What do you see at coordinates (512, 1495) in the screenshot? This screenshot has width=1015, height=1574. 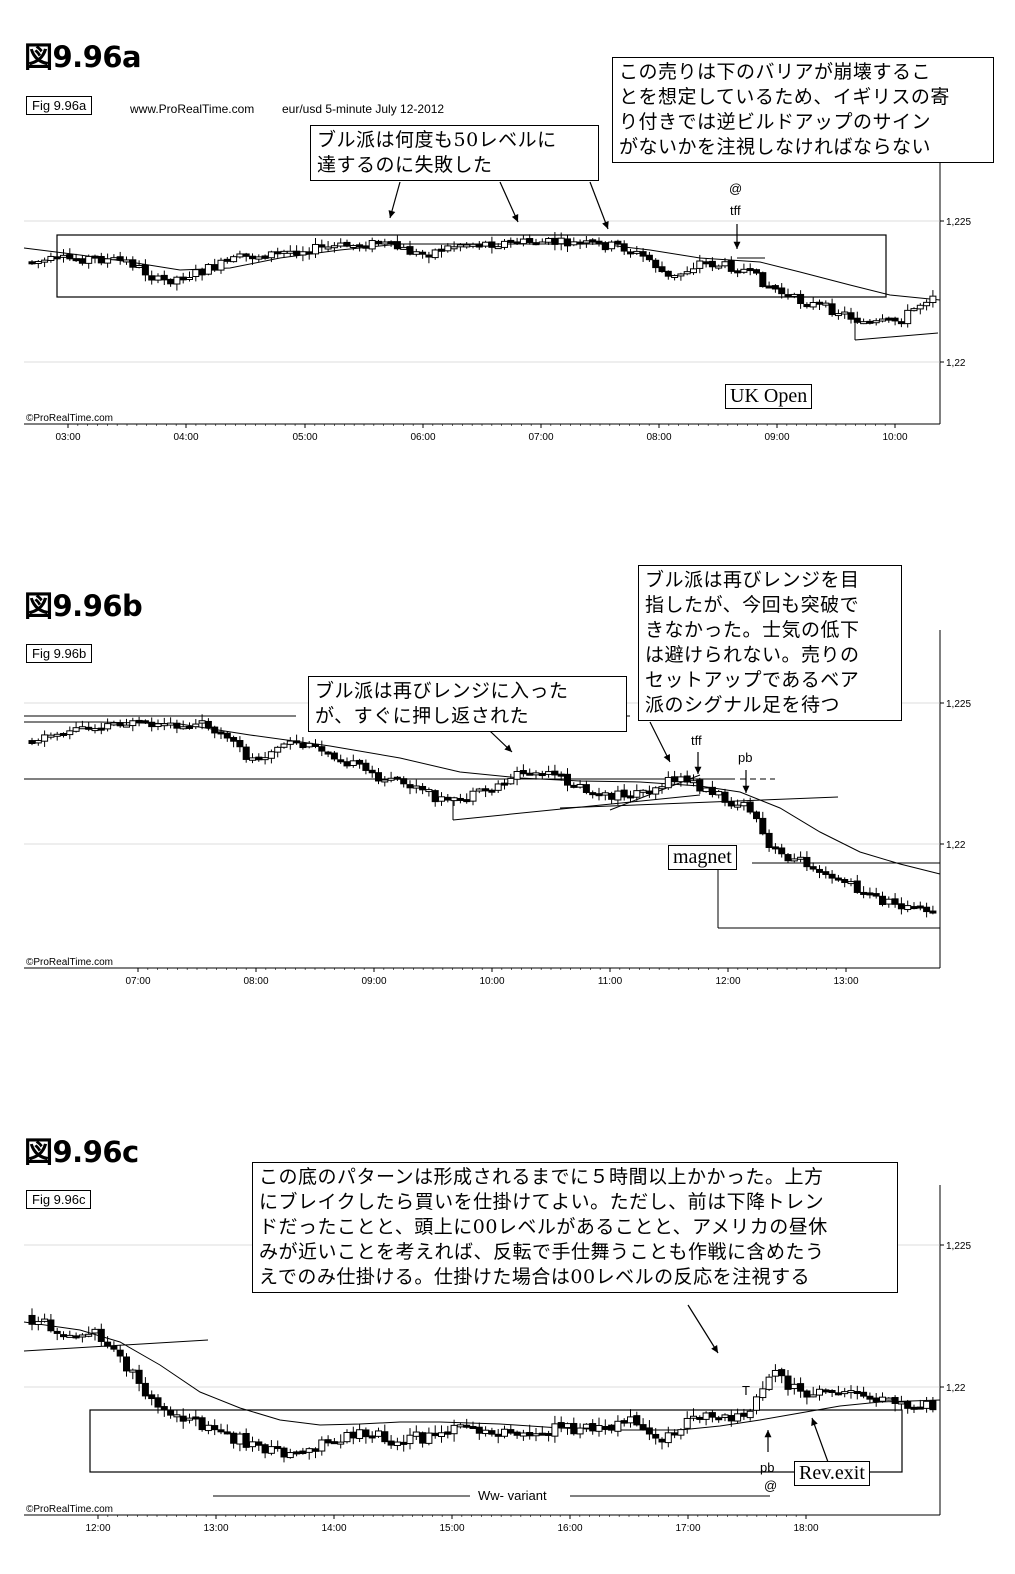 I see `ww-variant-label: Ww- variant` at bounding box center [512, 1495].